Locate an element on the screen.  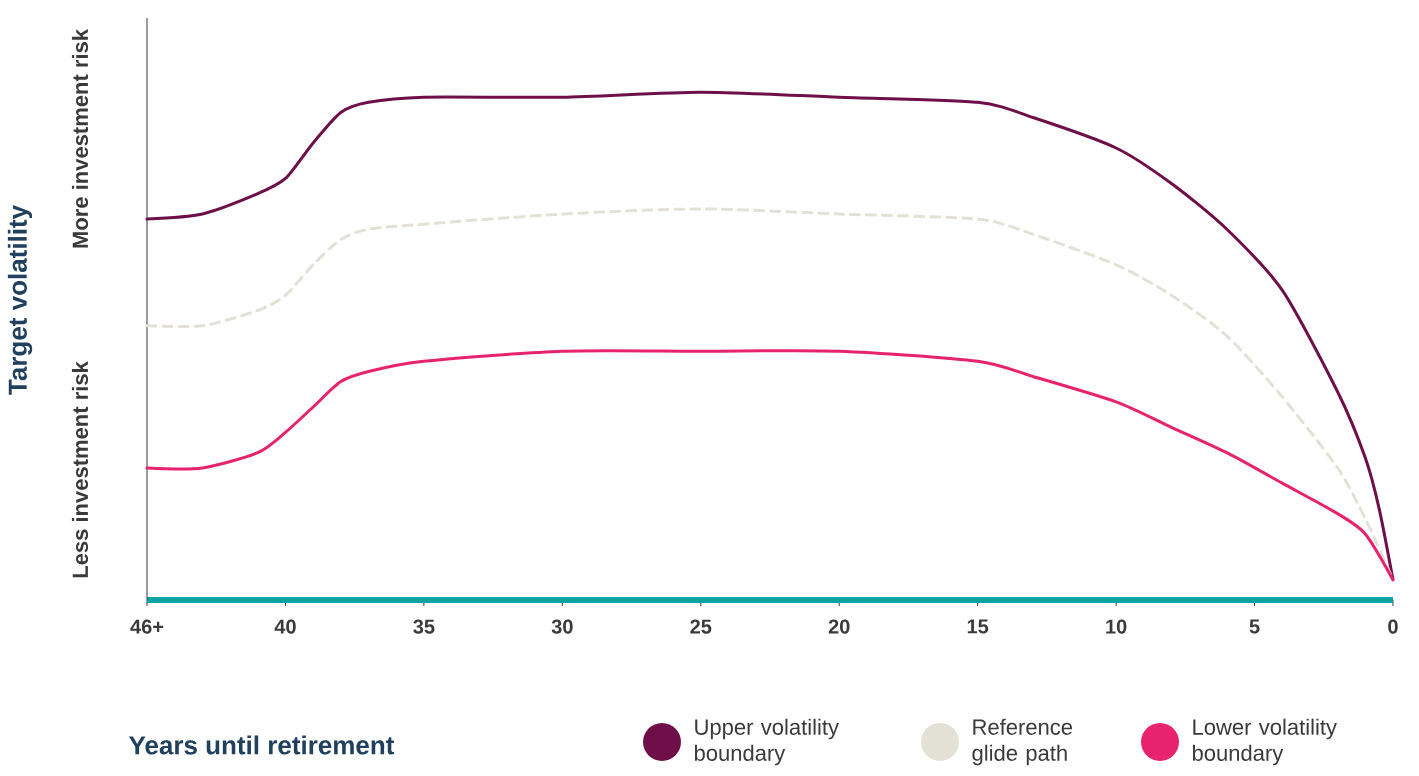
legend-label: Reference glide path is located at coordinates (1022, 742).